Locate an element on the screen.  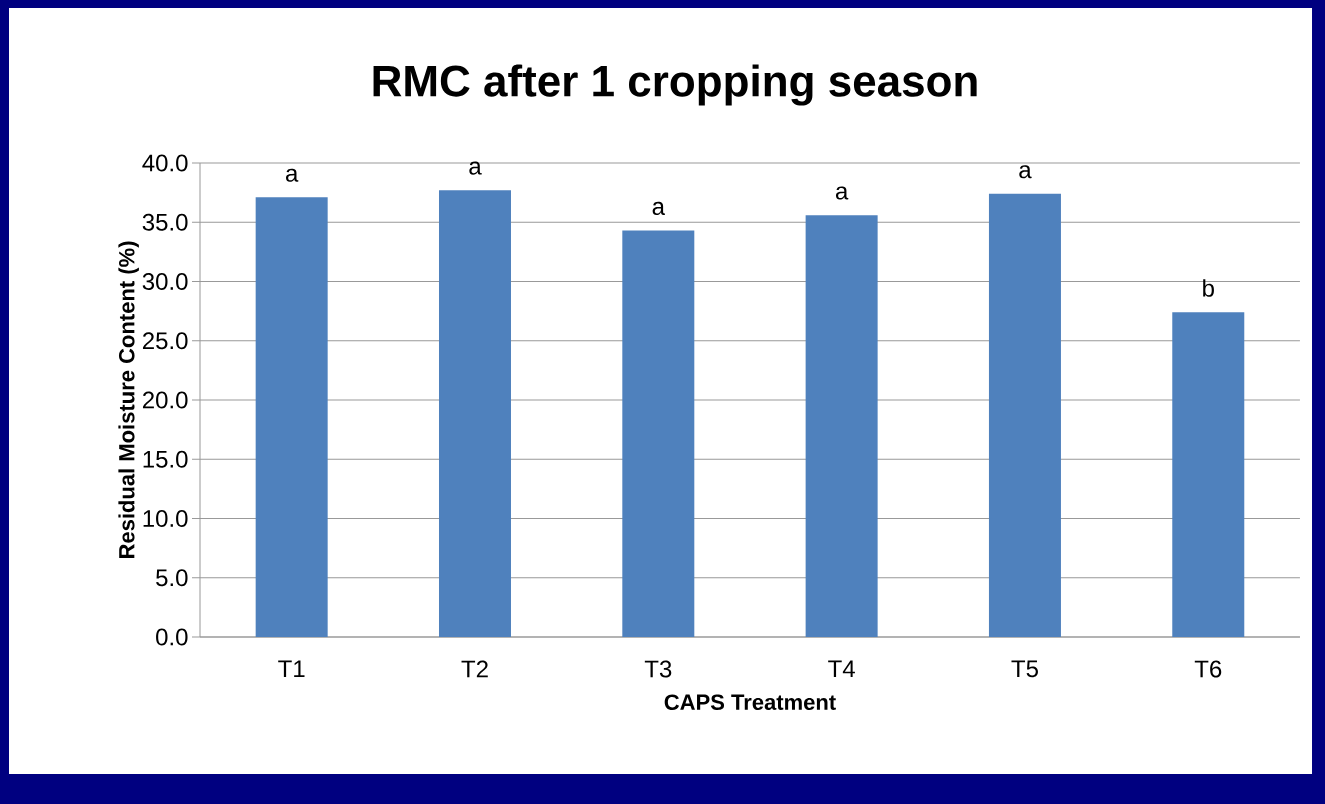
y-tick-label: 25.0 is located at coordinates (165, 341).